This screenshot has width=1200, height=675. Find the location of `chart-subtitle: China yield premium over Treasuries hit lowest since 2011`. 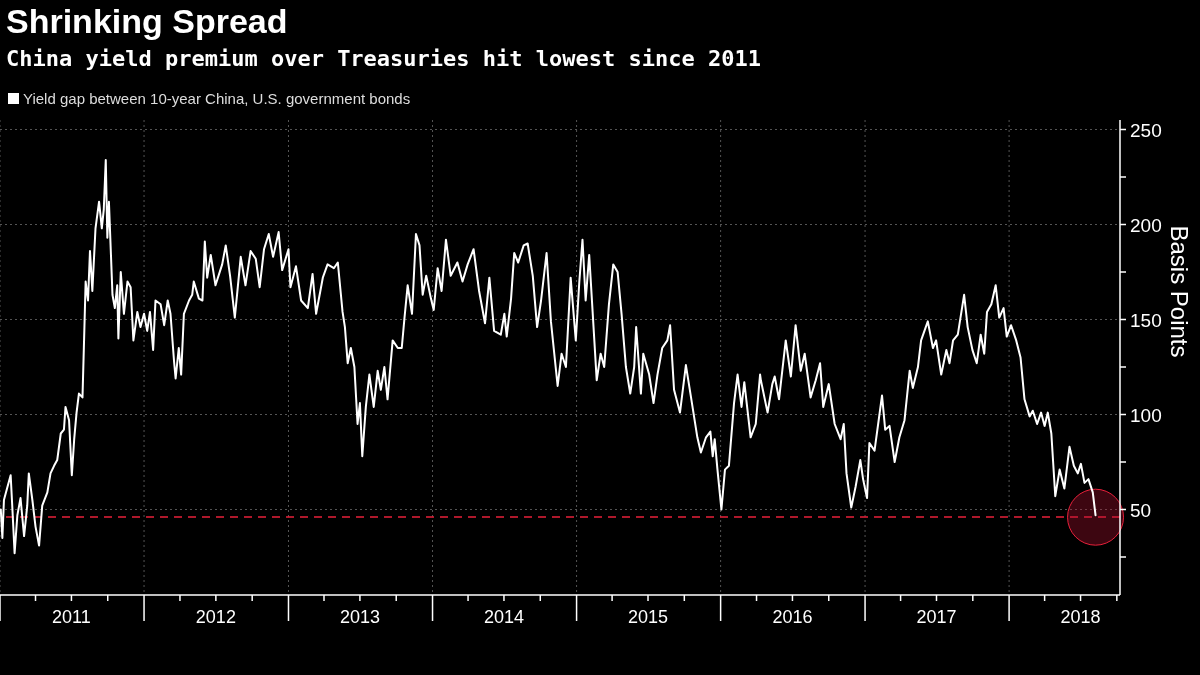

chart-subtitle: China yield premium over Treasuries hit lowest since 2011 is located at coordinates (383, 58).